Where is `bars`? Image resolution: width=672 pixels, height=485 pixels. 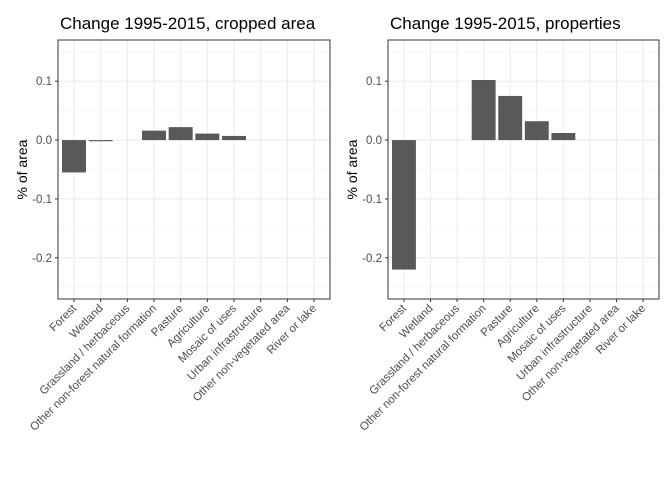 bars is located at coordinates (194, 149).